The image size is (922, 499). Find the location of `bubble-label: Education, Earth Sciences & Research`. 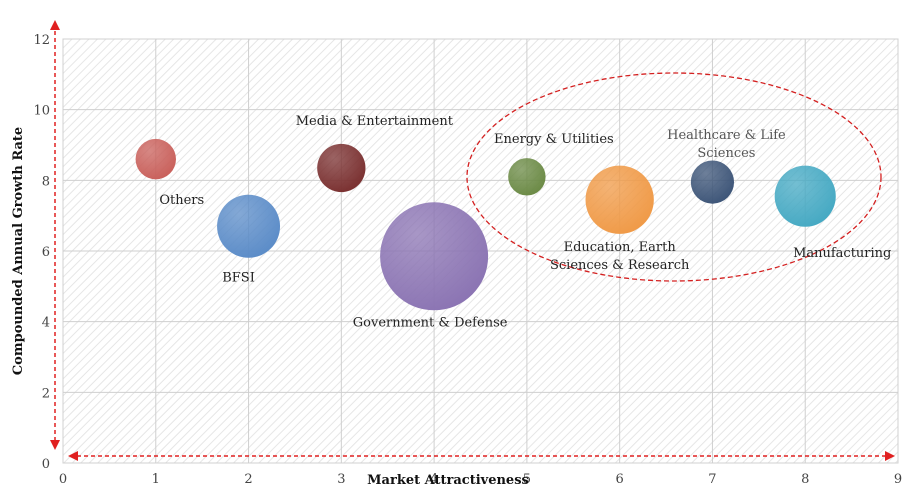

bubble-label: Education, Earth Sciences & Research is located at coordinates (620, 256).